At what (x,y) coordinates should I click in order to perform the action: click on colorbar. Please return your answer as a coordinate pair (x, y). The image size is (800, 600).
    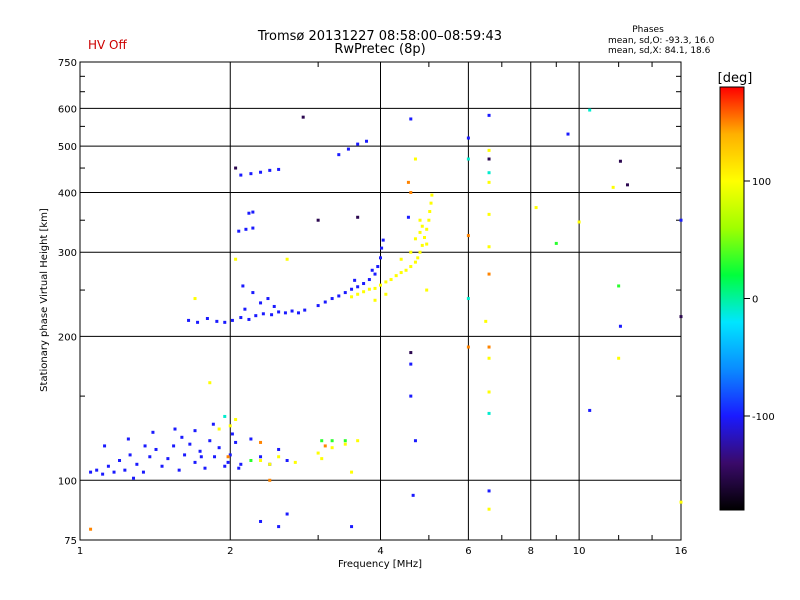
    Looking at the image, I should click on (732, 298).